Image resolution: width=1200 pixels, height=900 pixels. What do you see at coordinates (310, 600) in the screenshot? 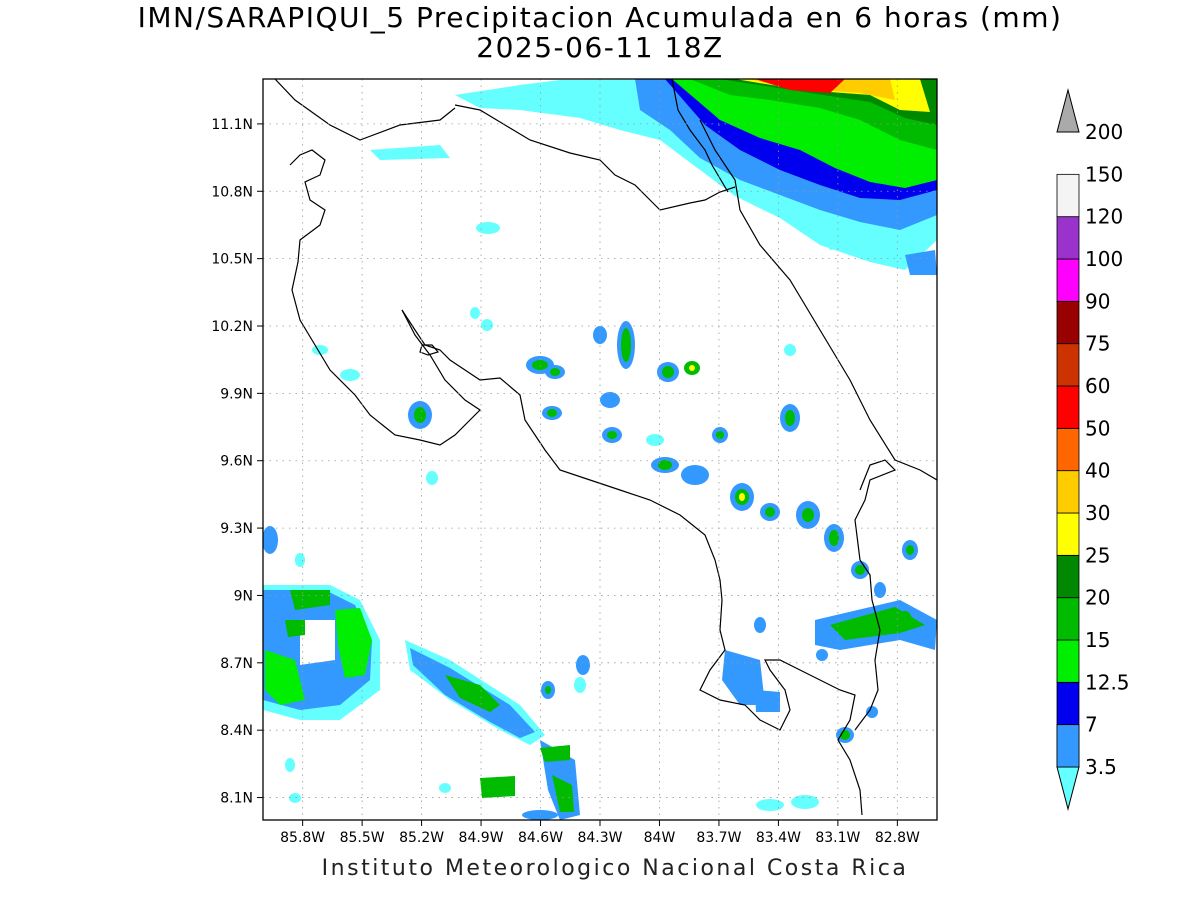
I see `precip-area-green-sw3` at bounding box center [310, 600].